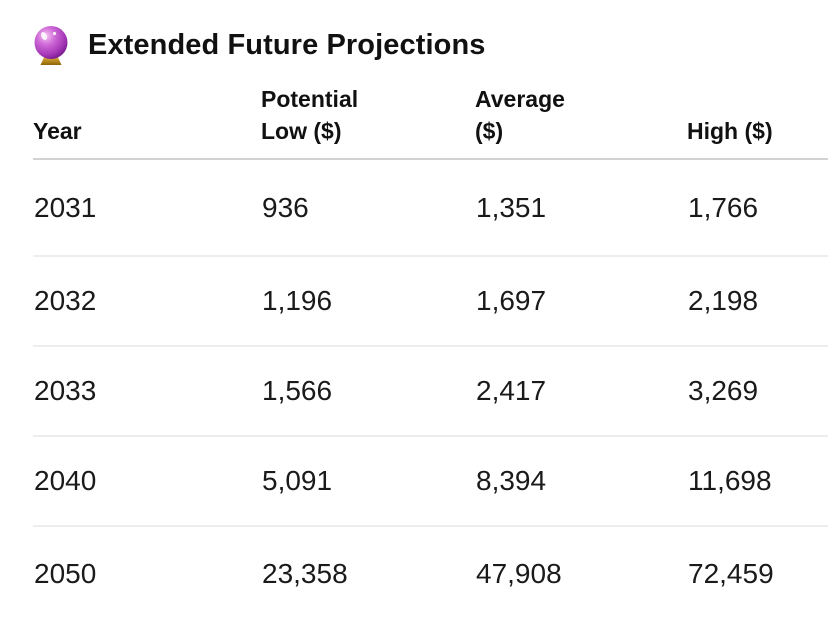 This screenshot has height=641, width=828. What do you see at coordinates (519, 573) in the screenshot?
I see `average-cell: 47,908` at bounding box center [519, 573].